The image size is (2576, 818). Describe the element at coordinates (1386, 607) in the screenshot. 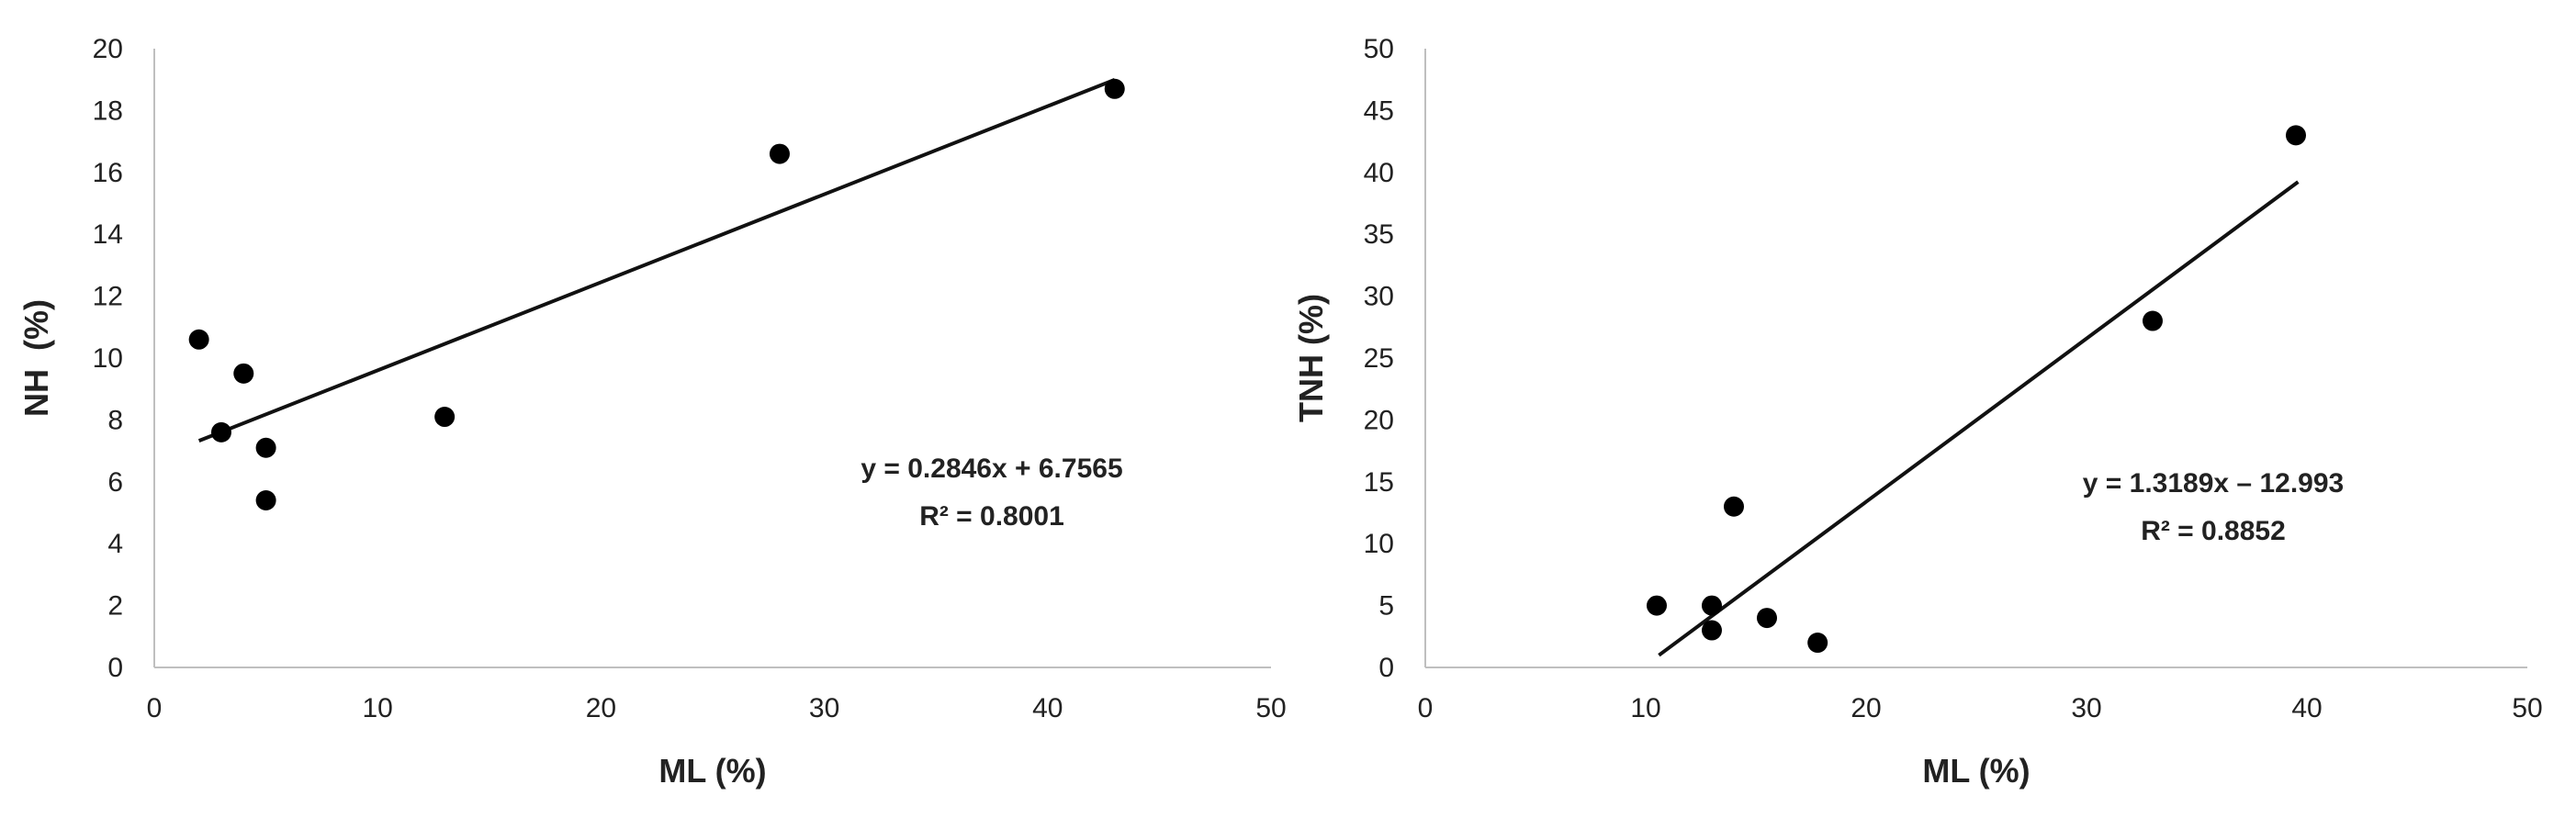

I see `y-tick-label: 5` at that location.